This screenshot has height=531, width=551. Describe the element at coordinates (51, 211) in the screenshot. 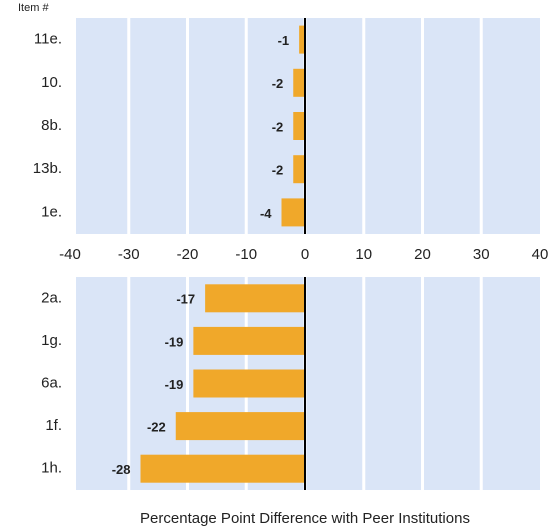

I see `y-tick-label: 1e.` at that location.